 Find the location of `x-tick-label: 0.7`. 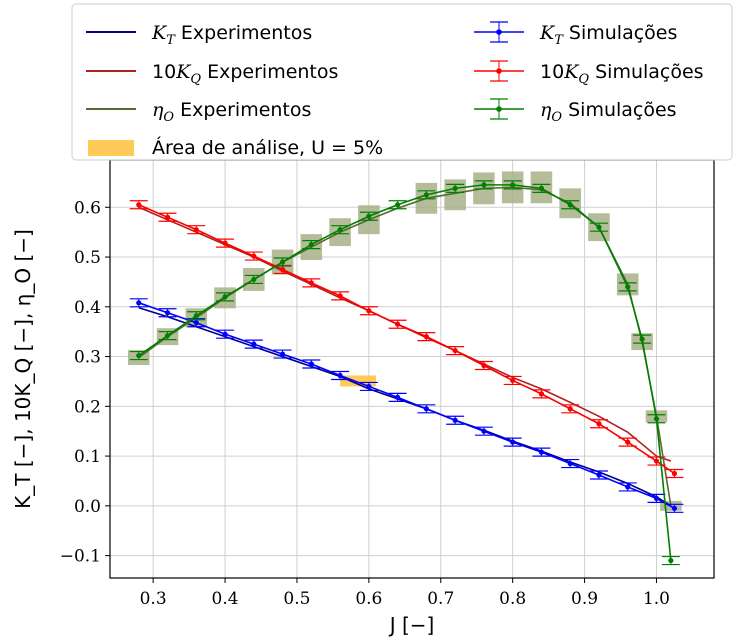

x-tick-label: 0.7 is located at coordinates (440, 599).